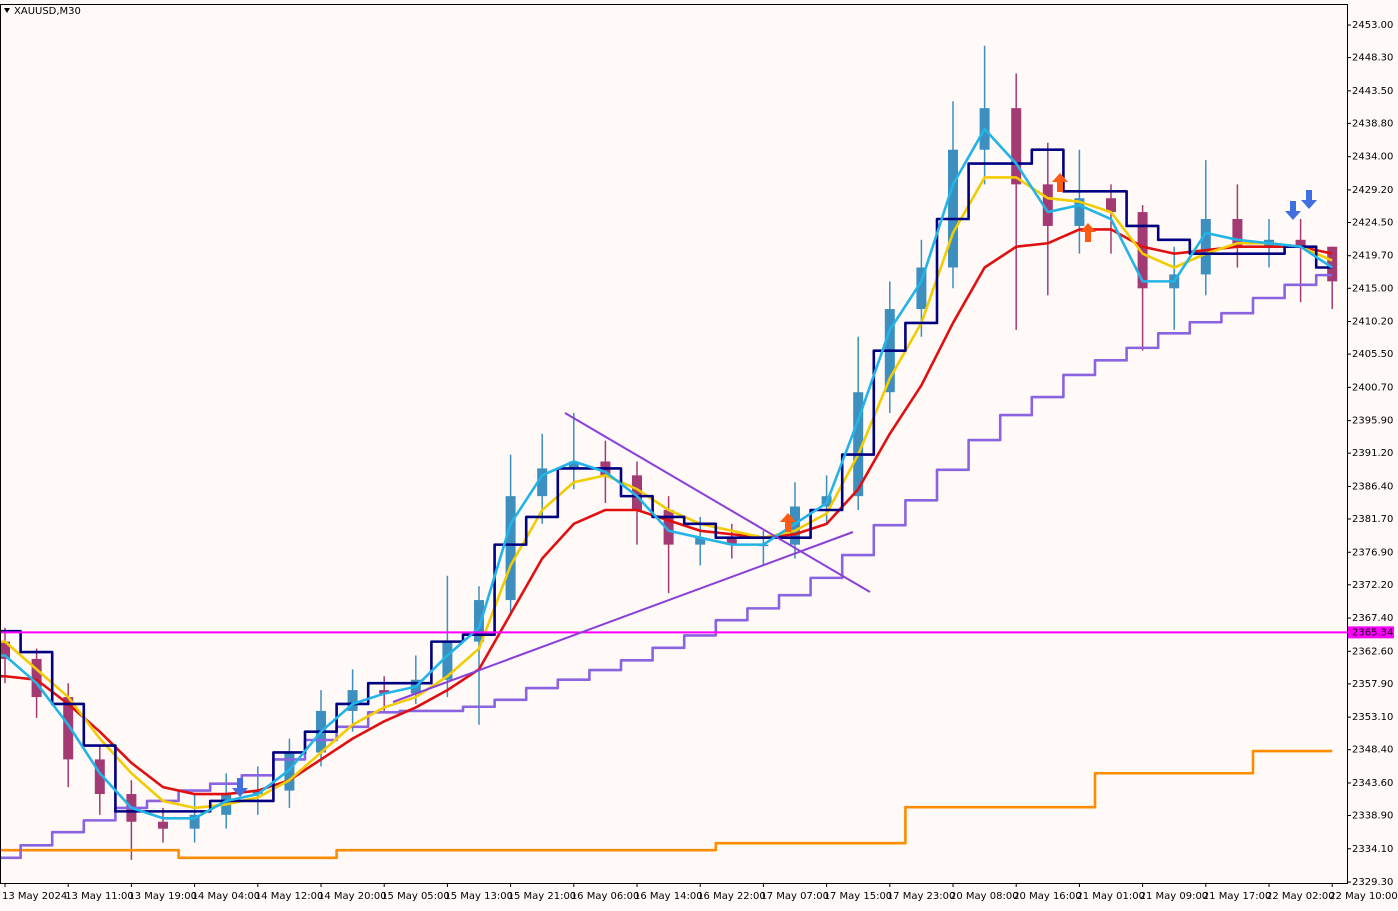 The width and height of the screenshot is (1398, 911). I want to click on x-tick-label: 21 May 17:00, so click(1237, 896).